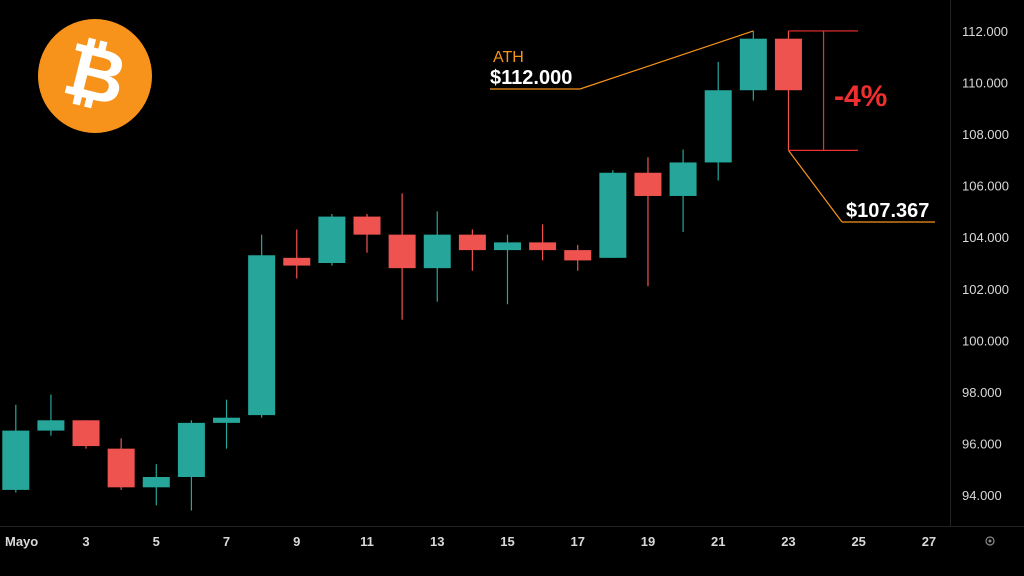 The image size is (1024, 576). What do you see at coordinates (985, 31) in the screenshot?
I see `y-tick-label: 112.000` at bounding box center [985, 31].